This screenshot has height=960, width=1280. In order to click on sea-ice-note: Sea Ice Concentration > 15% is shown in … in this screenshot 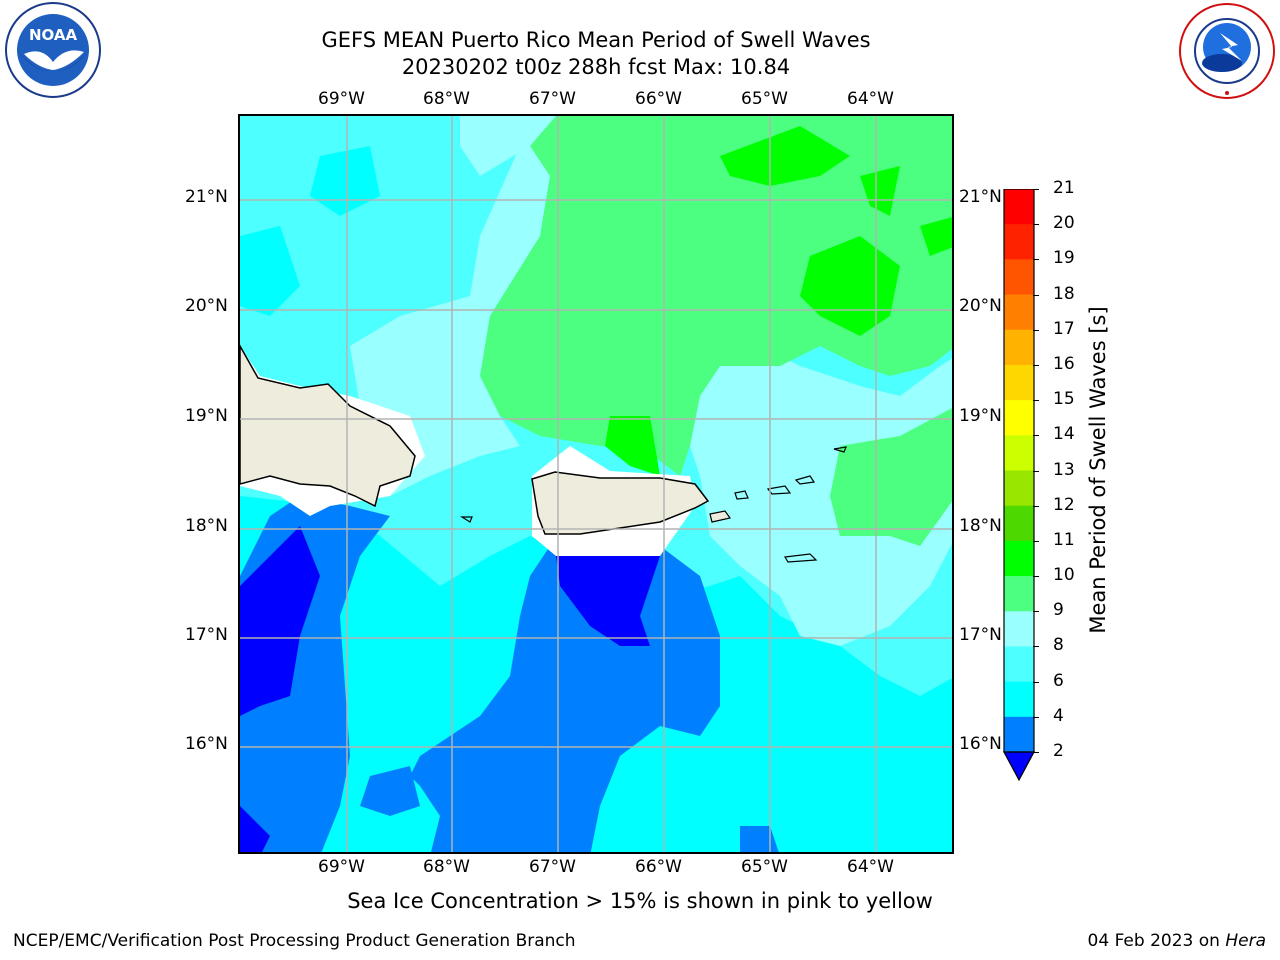, I will do `click(640, 901)`.